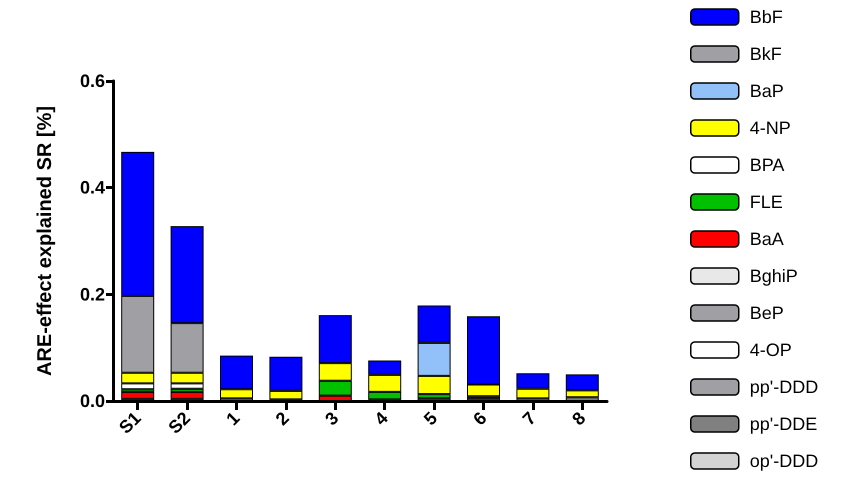  Describe the element at coordinates (431, 419) in the screenshot. I see `x-tick-label: 5` at that location.